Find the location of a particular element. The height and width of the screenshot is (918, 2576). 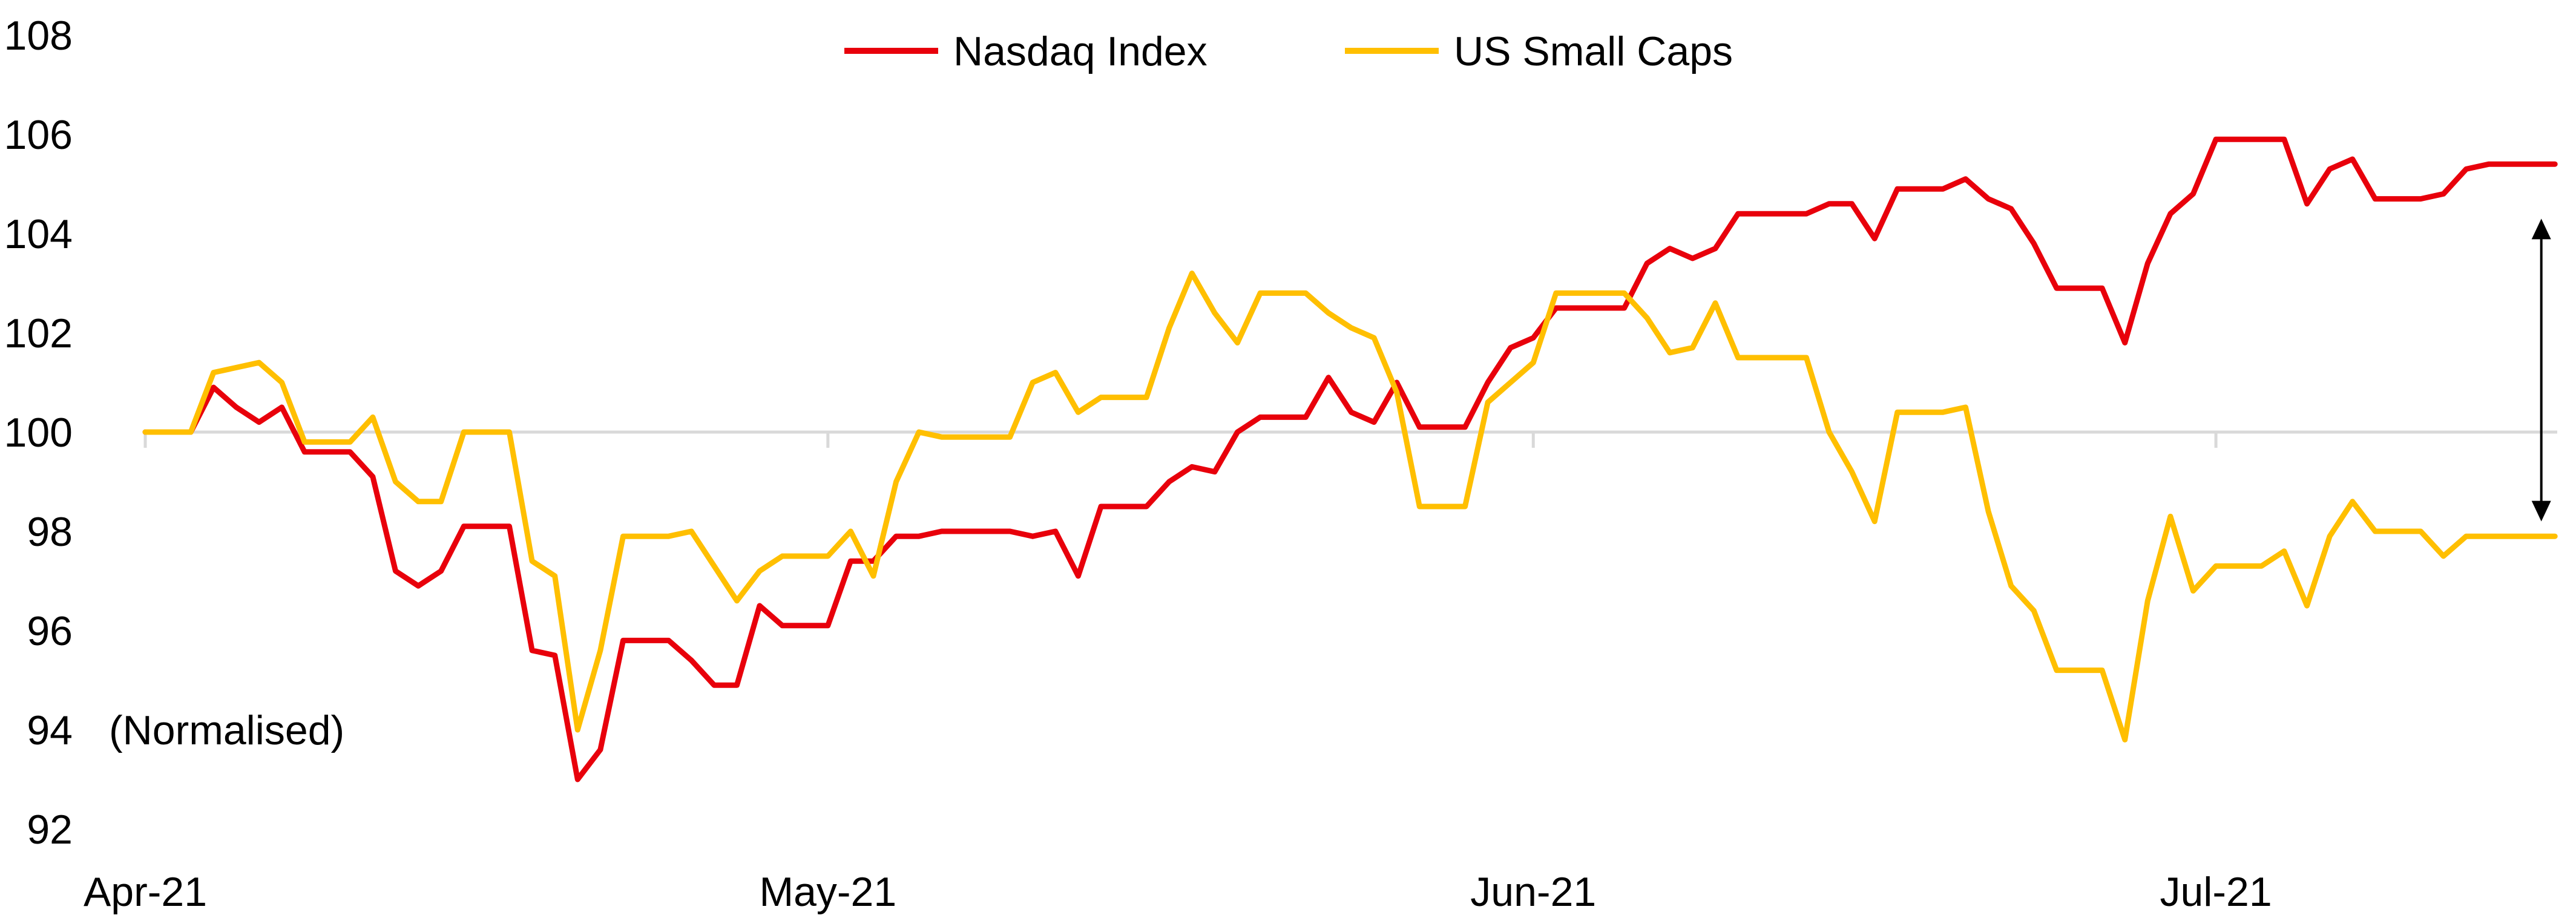

y-tick-label: 94 is located at coordinates (50, 730).